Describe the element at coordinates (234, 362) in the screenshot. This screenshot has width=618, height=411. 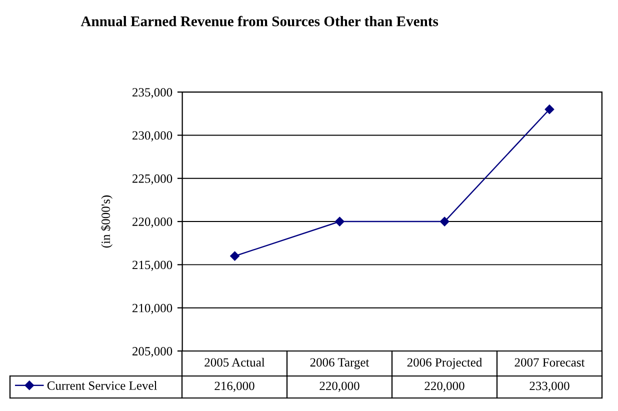
I see `x-tick-label: 2005 Actual` at that location.